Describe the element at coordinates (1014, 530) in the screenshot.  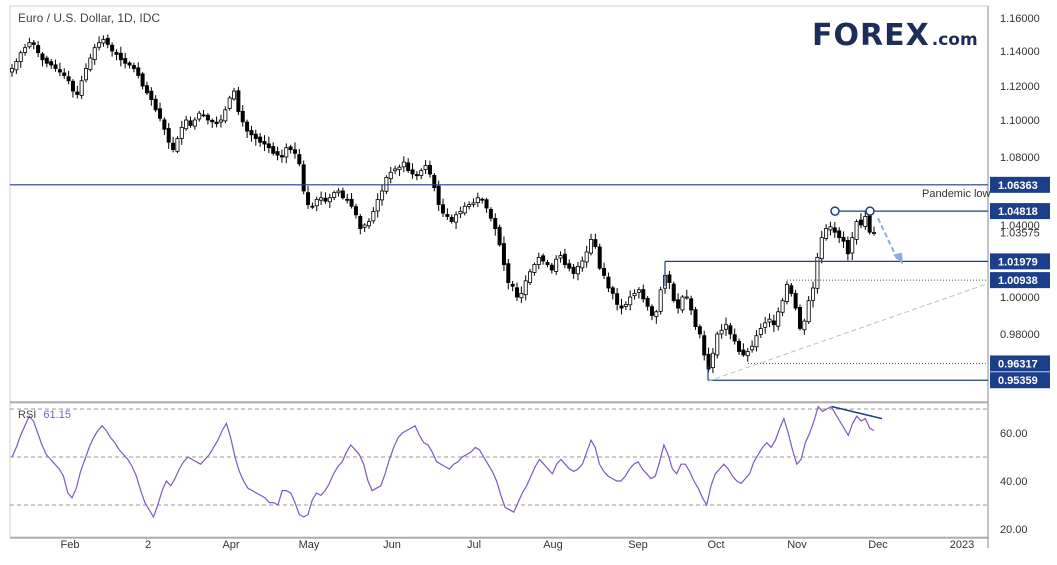
I see `rsi-tick-label: 20.00` at that location.